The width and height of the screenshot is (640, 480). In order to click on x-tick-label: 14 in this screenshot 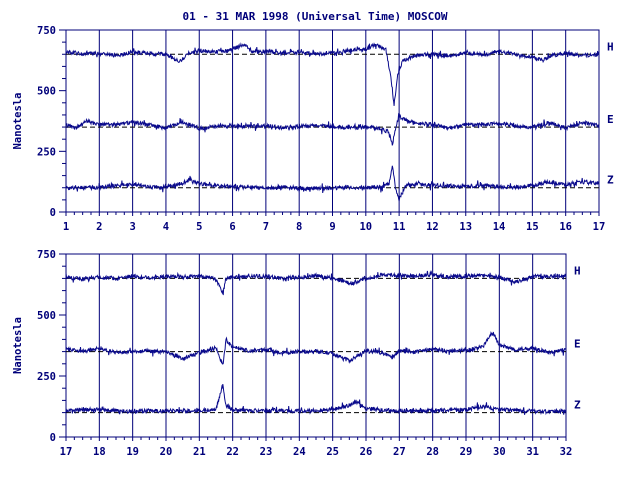, I will do `click(499, 227)`.